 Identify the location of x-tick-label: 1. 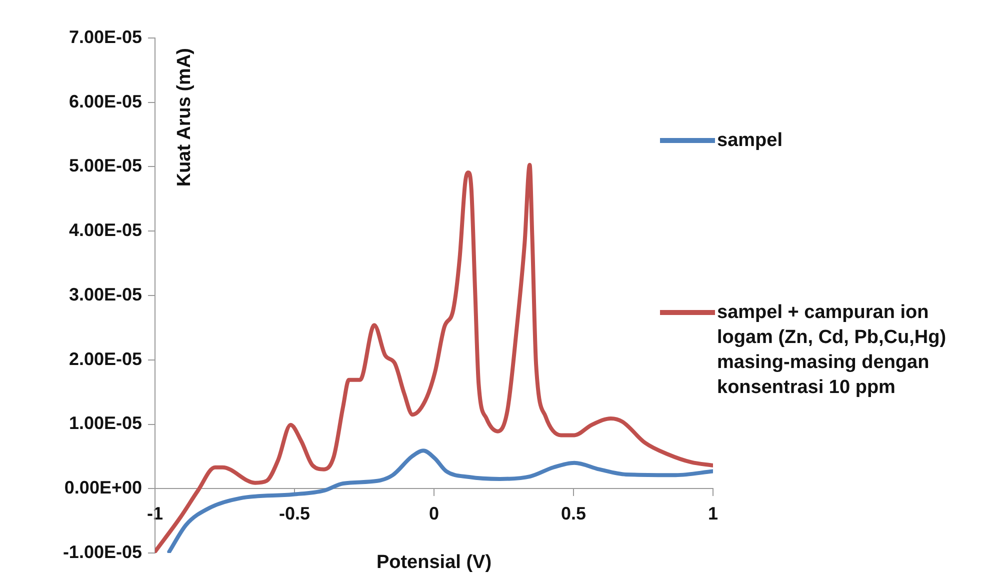
(713, 513).